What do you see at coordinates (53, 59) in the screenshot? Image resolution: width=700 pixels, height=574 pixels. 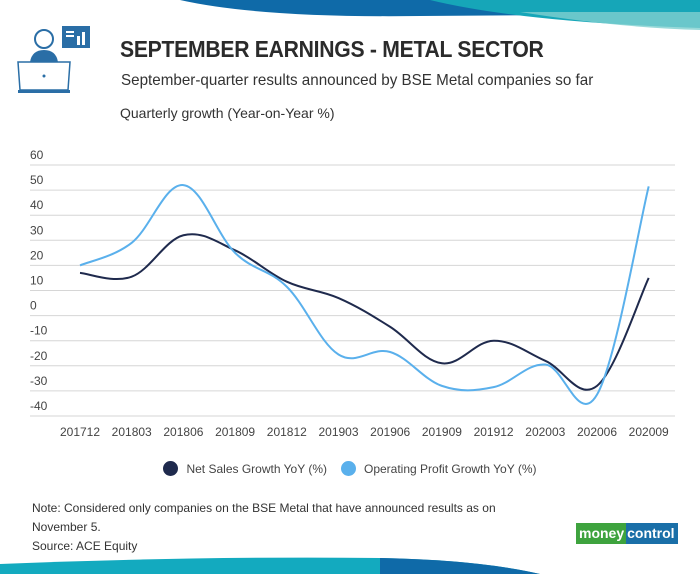 I see `analyst-laptop-chart-icon` at bounding box center [53, 59].